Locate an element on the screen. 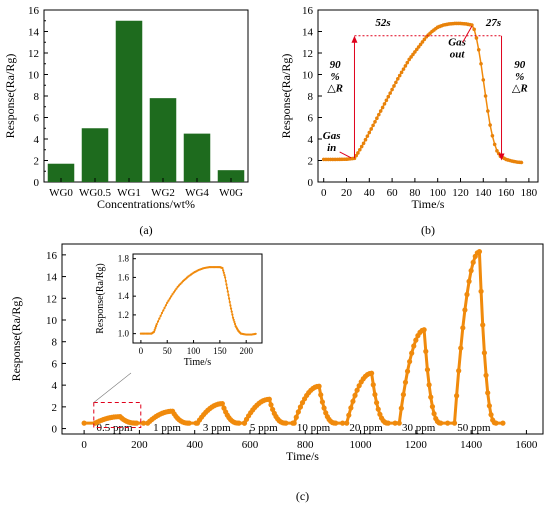 This screenshot has width=550, height=509. gas-out-arrow is located at coordinates (467, 34).